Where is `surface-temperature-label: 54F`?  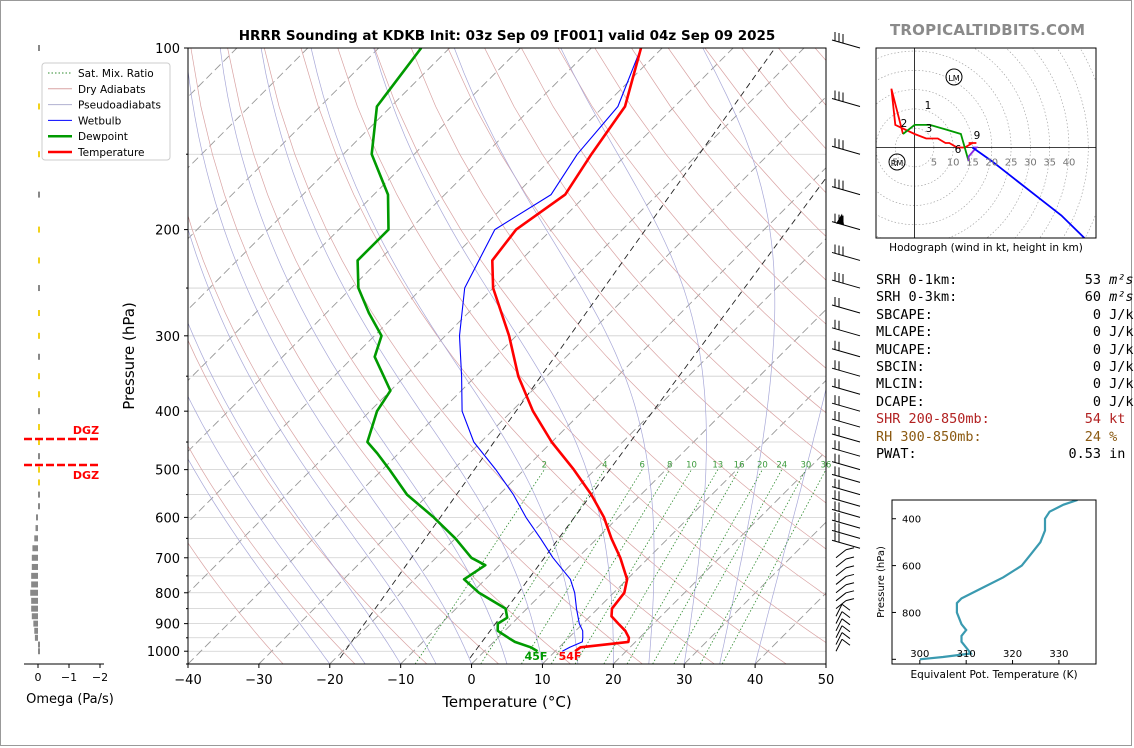
surface-temperature-label: 54F is located at coordinates (570, 656).